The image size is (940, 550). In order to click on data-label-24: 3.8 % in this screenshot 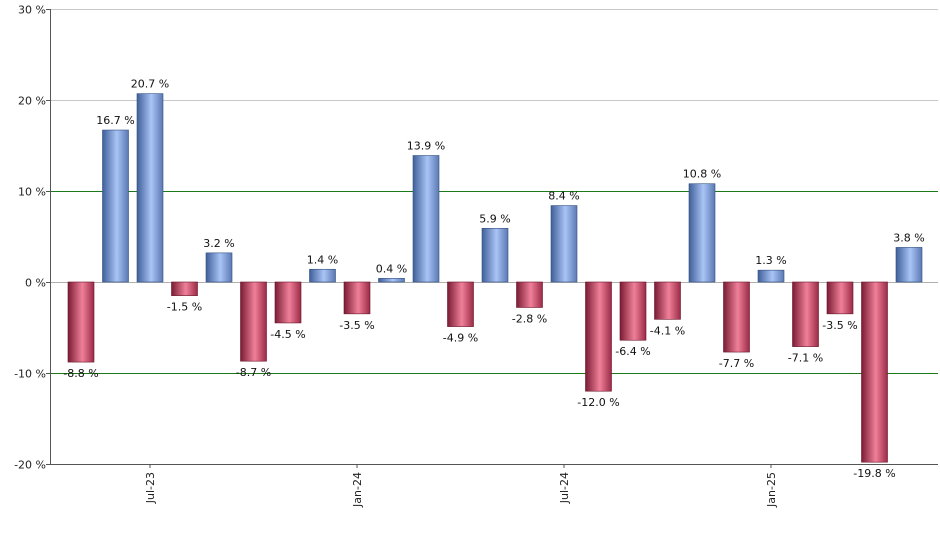, I will do `click(908, 237)`.